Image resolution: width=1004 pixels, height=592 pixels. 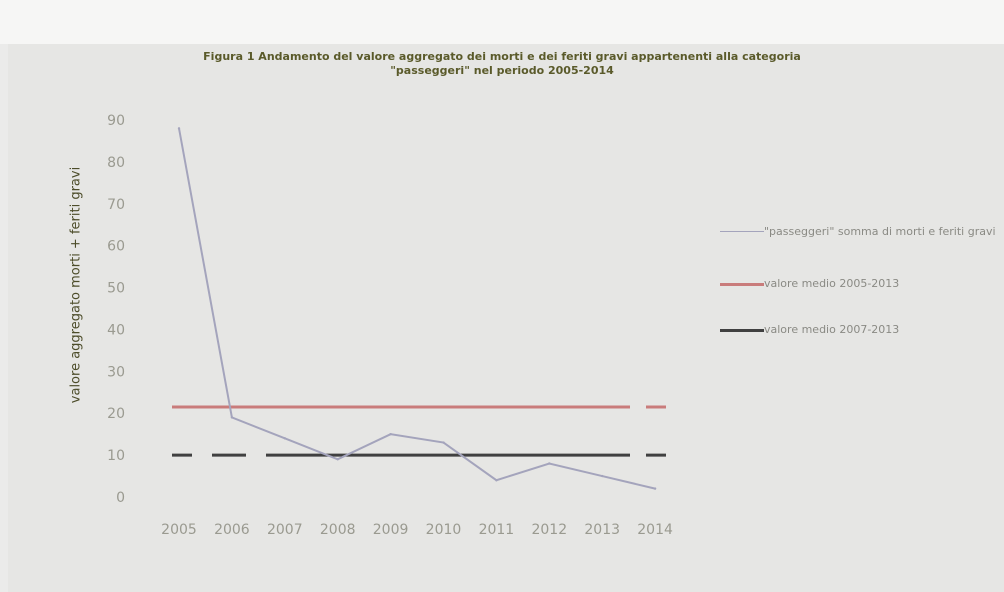 I want to click on legend-label-media-2007-2013: valore medio 2007-2013, so click(x=832, y=329).